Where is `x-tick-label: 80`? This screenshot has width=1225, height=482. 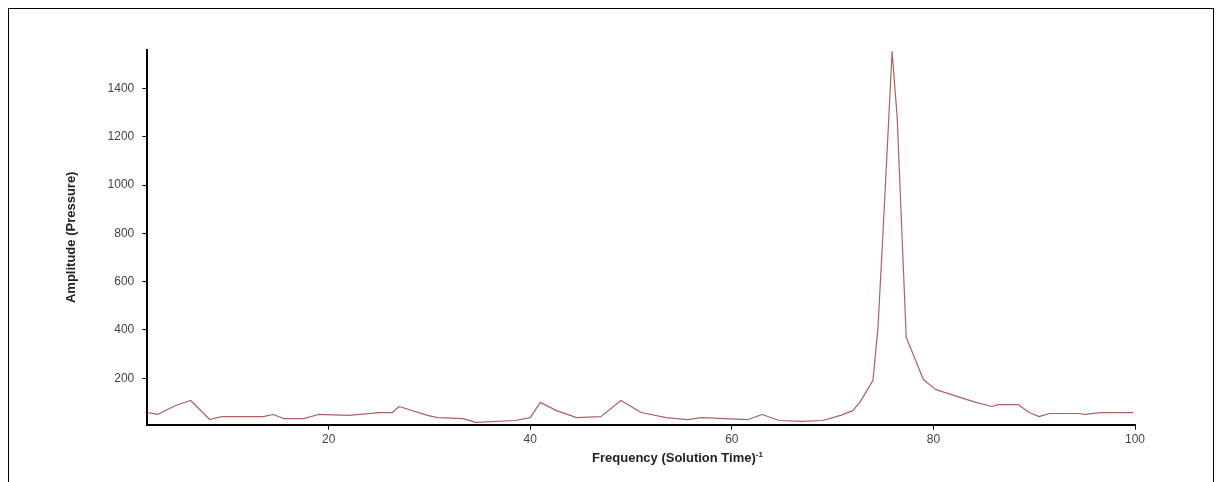 x-tick-label: 80 is located at coordinates (933, 439).